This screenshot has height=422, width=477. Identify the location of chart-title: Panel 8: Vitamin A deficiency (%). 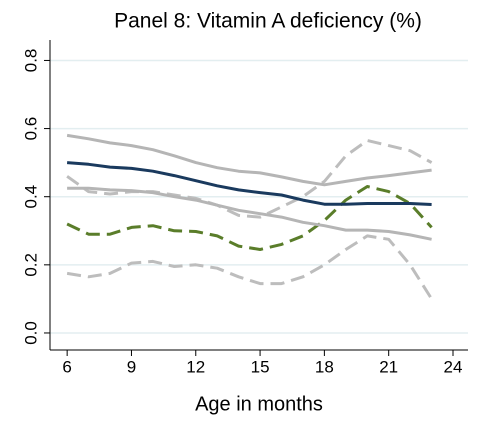
(268, 21).